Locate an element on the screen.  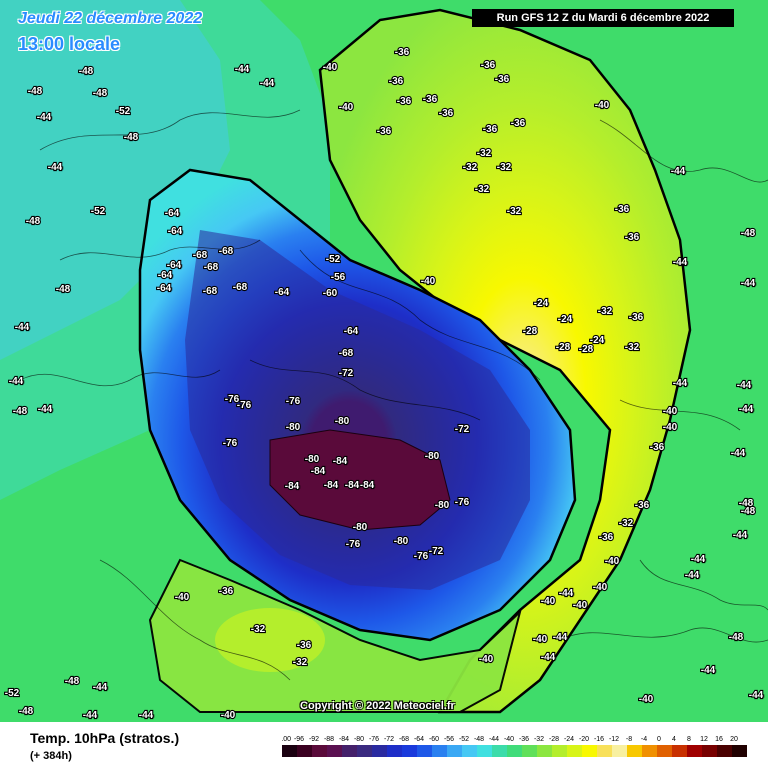
legend-tick-label: -68 is located at coordinates (404, 739).